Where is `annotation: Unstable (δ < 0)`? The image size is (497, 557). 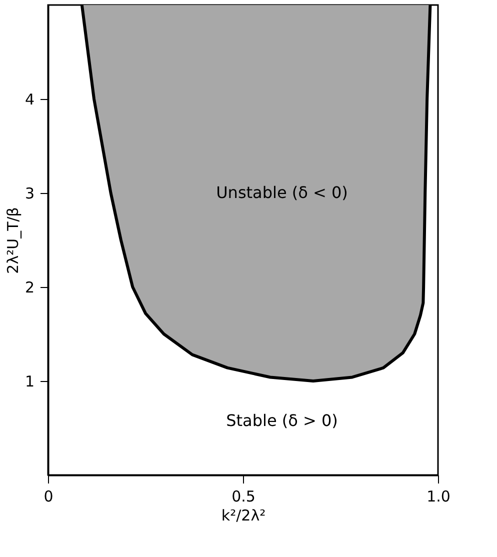 annotation: Unstable (δ < 0) is located at coordinates (282, 192).